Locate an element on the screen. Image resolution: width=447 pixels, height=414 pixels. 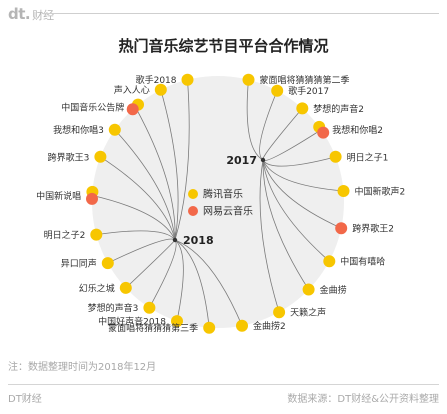
program-label: 明日之子1 is located at coordinates (368, 157).